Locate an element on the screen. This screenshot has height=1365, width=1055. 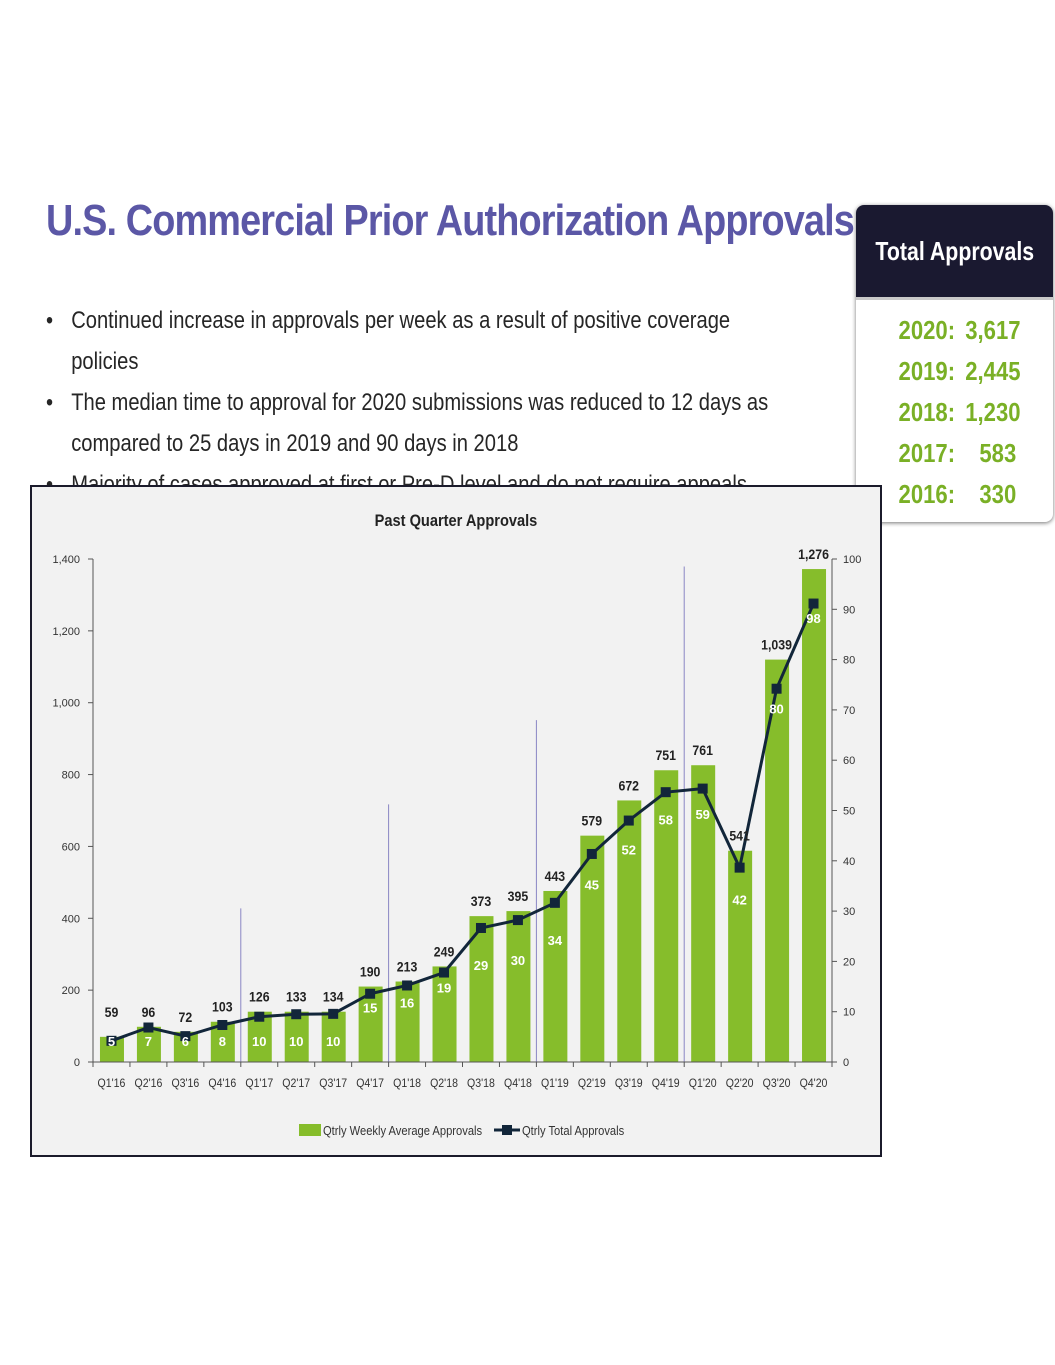
y-right-tick-label: 0 is located at coordinates (846, 1063).